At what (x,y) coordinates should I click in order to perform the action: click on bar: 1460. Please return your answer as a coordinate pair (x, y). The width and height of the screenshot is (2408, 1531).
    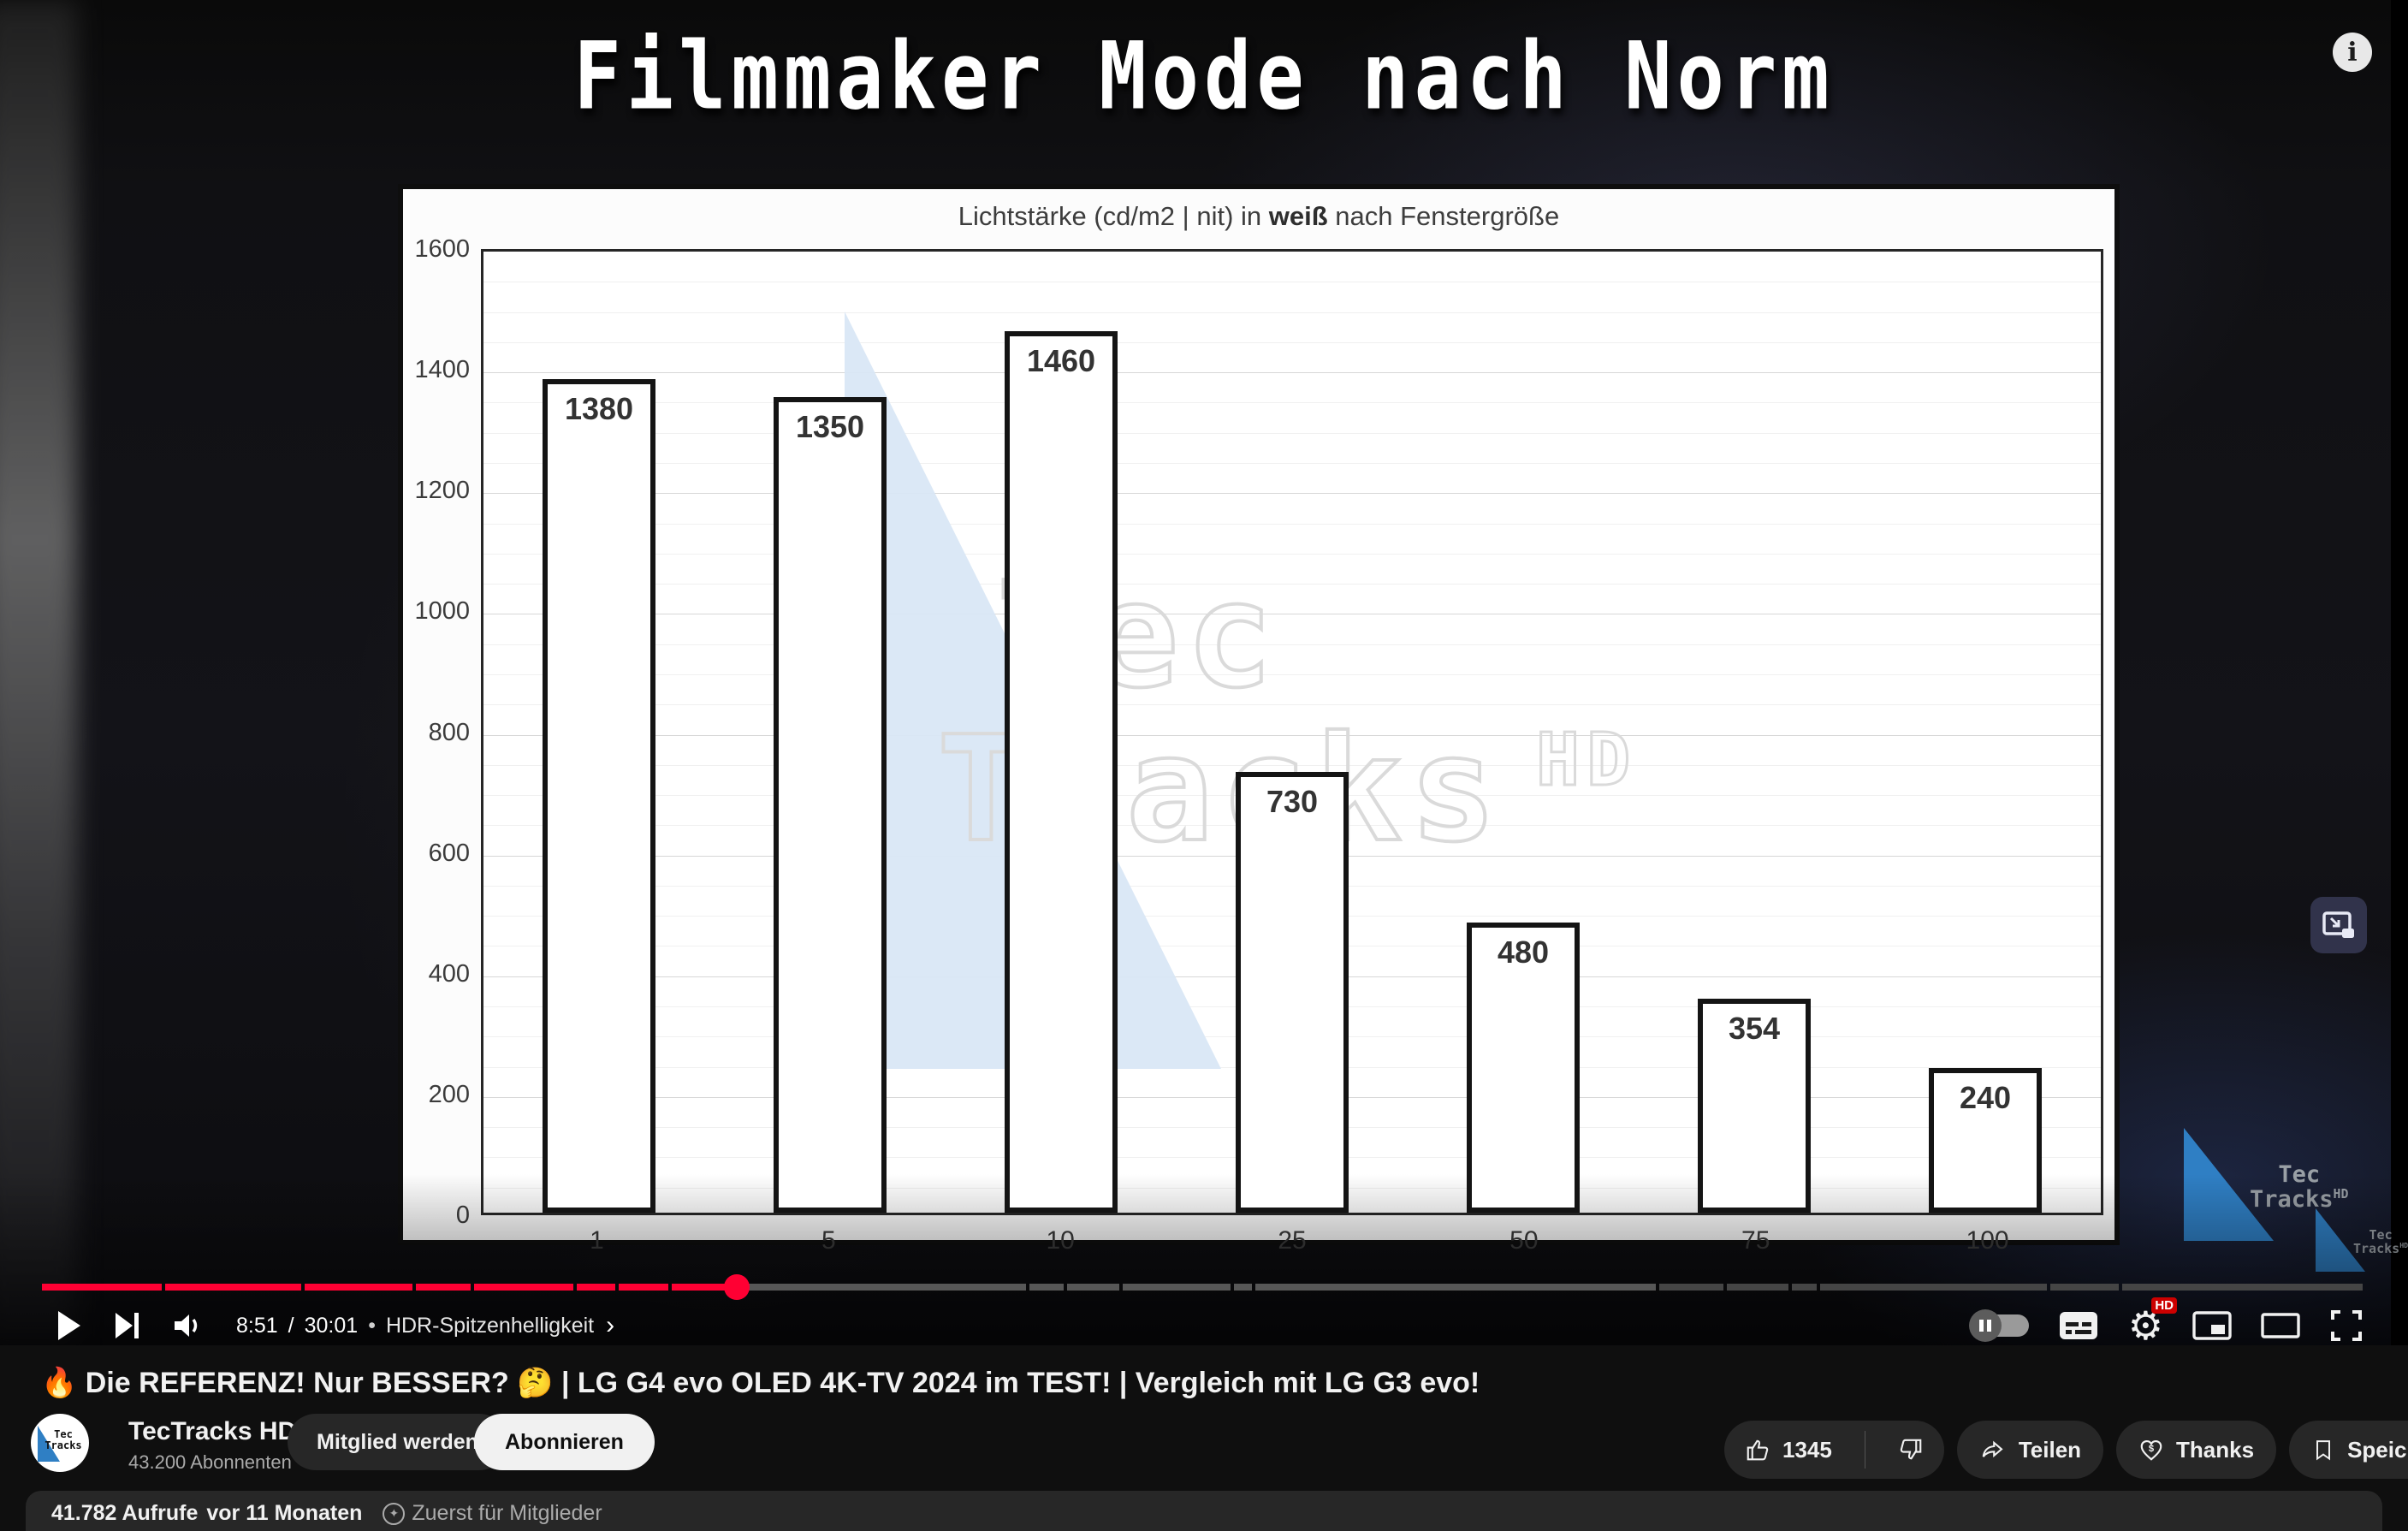
    Looking at the image, I should click on (1062, 772).